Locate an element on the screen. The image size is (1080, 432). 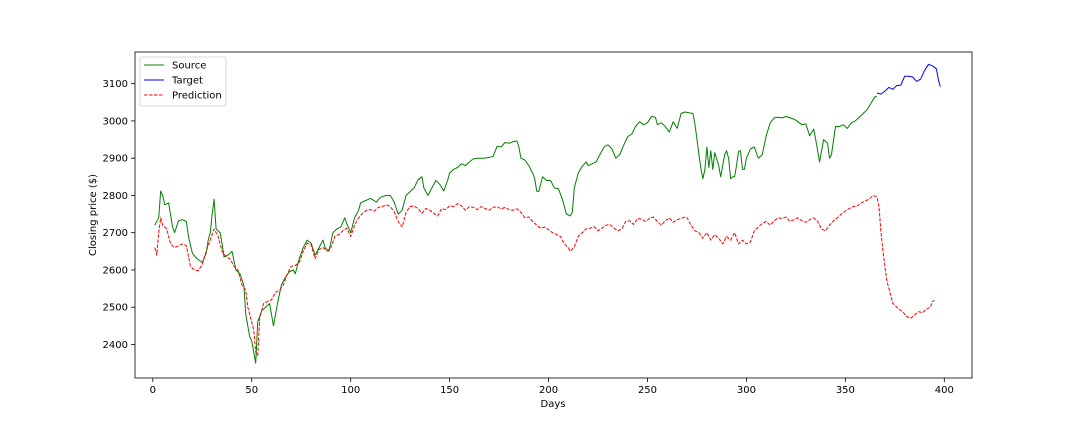
x-tick-label: 300 is located at coordinates (746, 390).